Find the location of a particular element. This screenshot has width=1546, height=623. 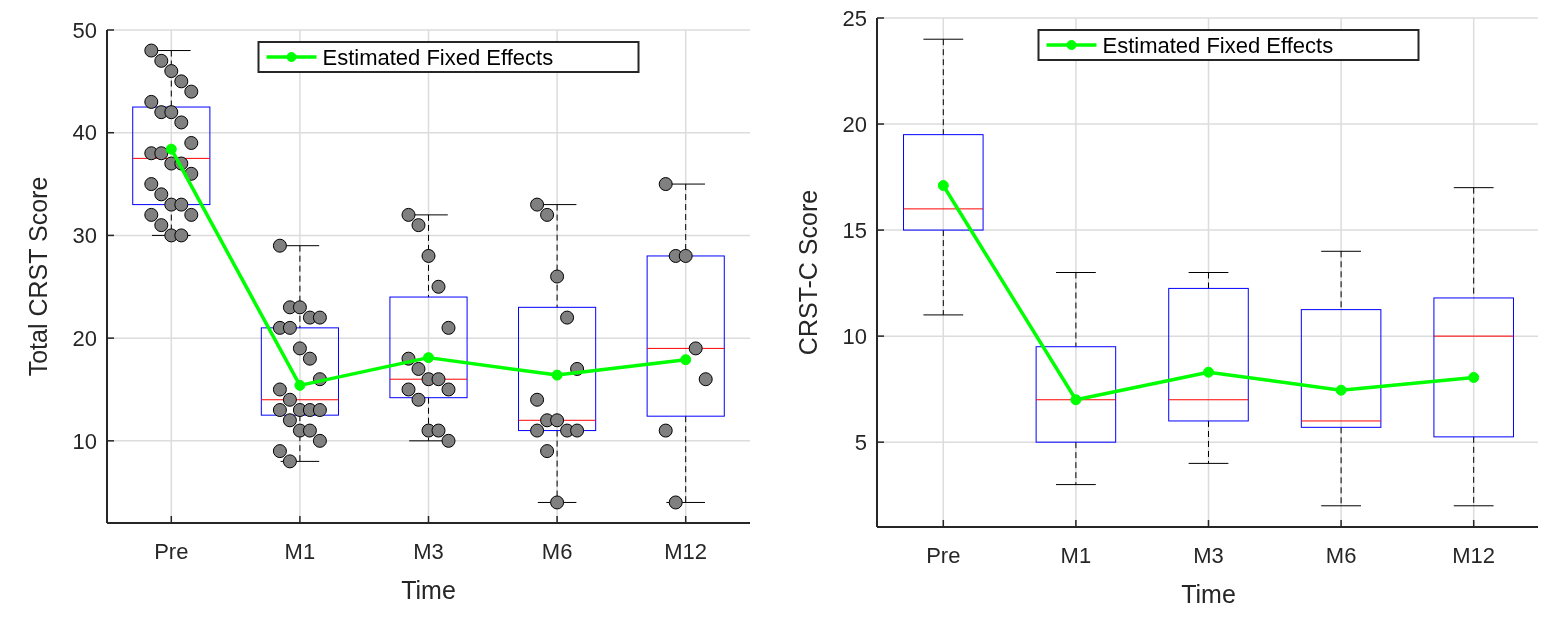

y-tick-label: 5 is located at coordinates (860, 442).